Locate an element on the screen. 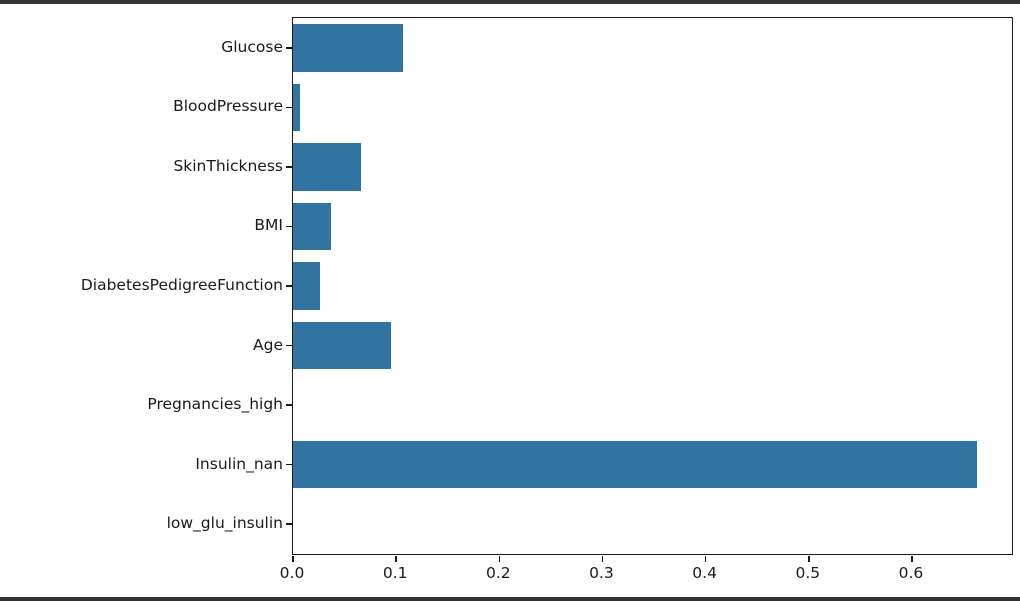 The height and width of the screenshot is (603, 1020). bar-skinthickness is located at coordinates (327, 167).